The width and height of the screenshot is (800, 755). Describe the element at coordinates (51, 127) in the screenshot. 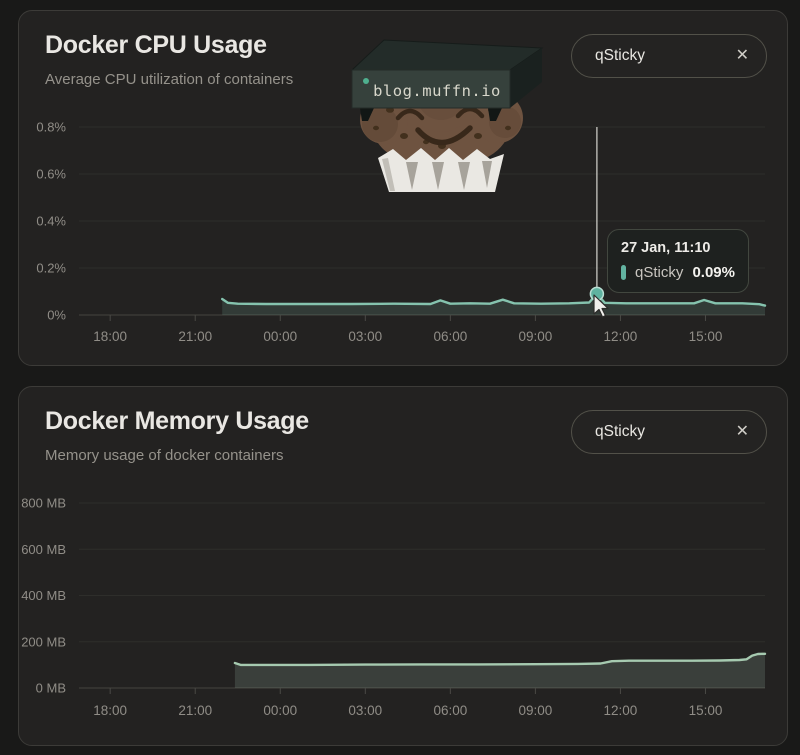

I see `y-axis-tick-label: 0.8%` at that location.